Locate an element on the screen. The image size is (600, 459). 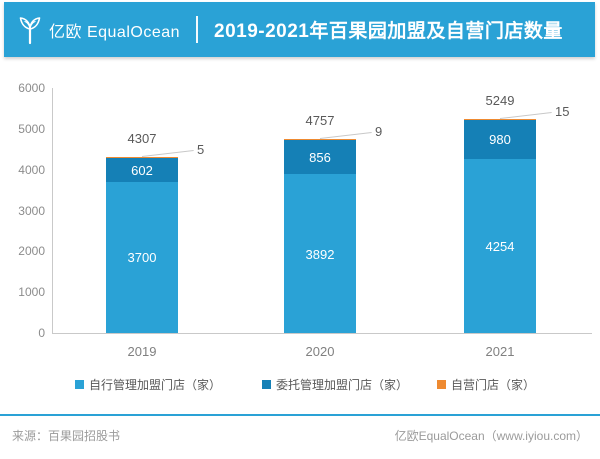
source-note: 来源：百果园招股书 is located at coordinates (66, 436).